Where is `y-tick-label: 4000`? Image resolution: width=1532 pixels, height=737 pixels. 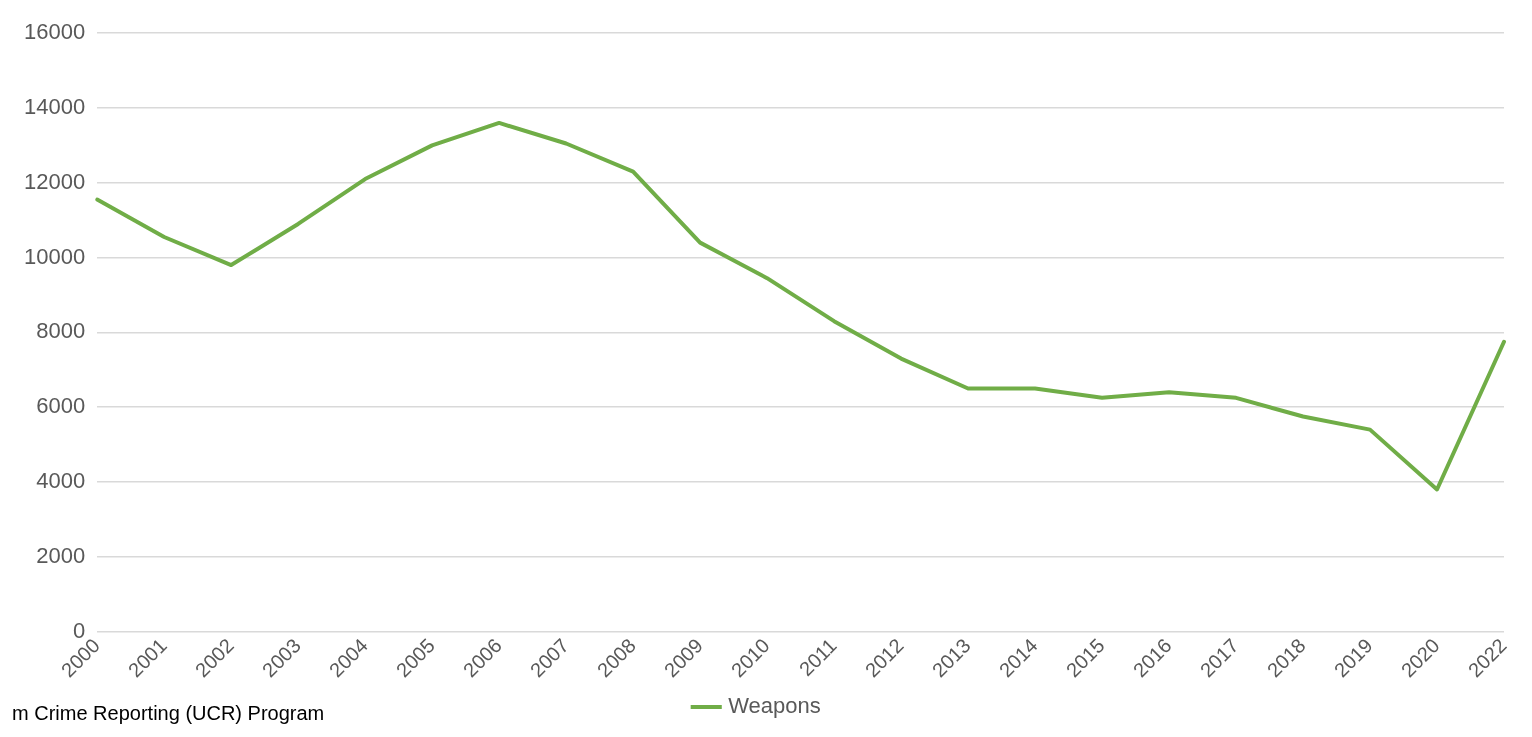 y-tick-label: 4000 is located at coordinates (61, 481).